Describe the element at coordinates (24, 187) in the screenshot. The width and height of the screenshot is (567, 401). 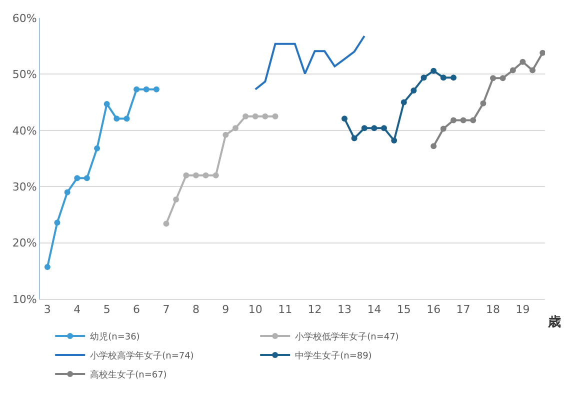
I see `y-tick-label: 30%` at that location.